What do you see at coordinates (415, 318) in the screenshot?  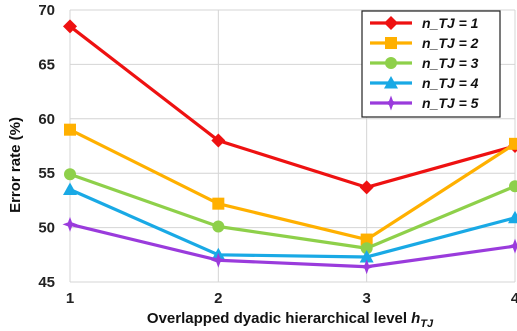 I see `x-axis-title-symbol: h` at bounding box center [415, 318].